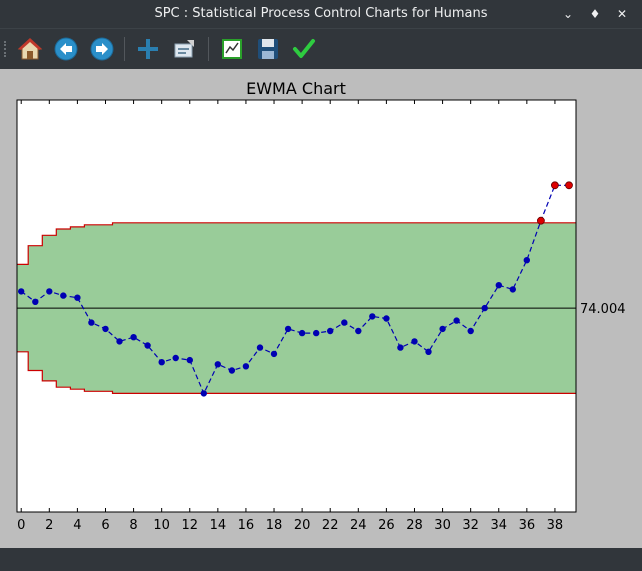 Image resolution: width=642 pixels, height=571 pixels. I want to click on x-tick-label: 38, so click(555, 525).